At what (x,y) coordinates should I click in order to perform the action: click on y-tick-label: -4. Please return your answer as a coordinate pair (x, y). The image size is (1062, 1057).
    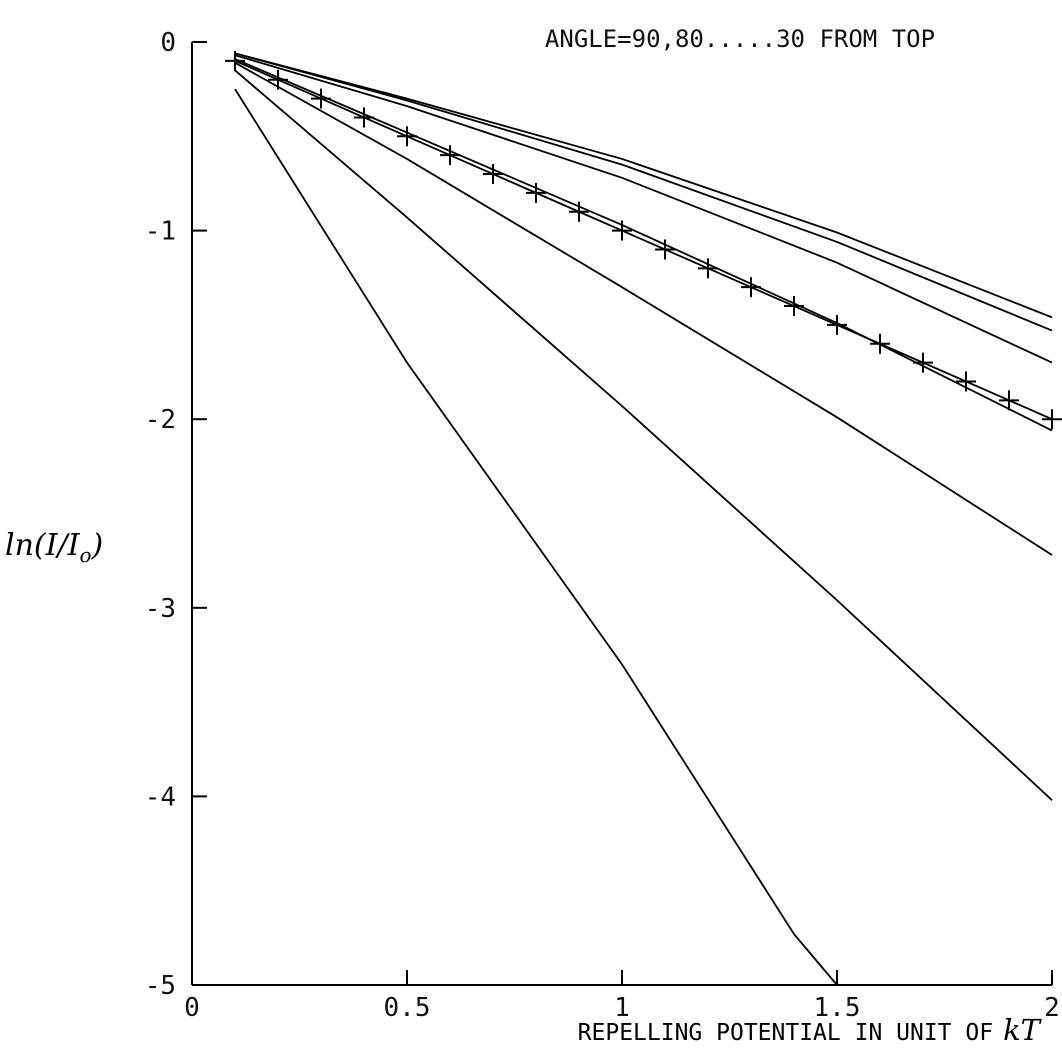
    Looking at the image, I should click on (160, 797).